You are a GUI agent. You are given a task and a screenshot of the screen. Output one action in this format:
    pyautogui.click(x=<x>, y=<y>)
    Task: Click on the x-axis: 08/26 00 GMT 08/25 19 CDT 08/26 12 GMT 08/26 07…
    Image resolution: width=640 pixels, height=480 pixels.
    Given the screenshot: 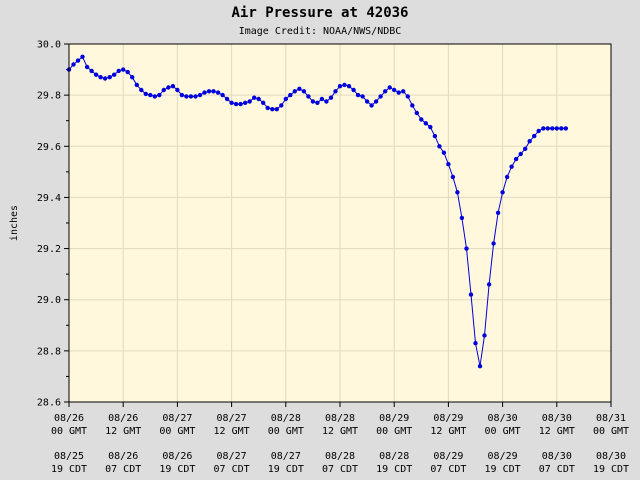 What is the action you would take?
    pyautogui.click(x=340, y=438)
    